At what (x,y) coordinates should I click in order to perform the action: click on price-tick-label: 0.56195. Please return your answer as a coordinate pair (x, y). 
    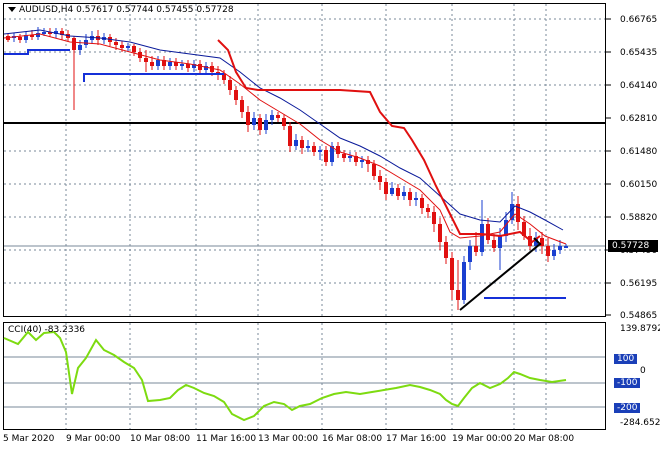
    Looking at the image, I should click on (639, 284).